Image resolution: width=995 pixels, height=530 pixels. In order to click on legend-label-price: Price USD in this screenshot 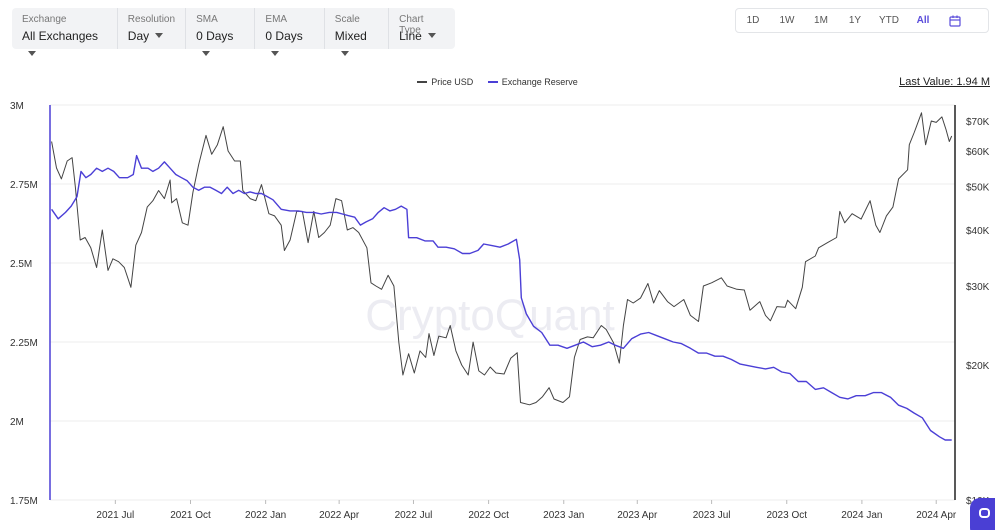, I will do `click(452, 82)`.